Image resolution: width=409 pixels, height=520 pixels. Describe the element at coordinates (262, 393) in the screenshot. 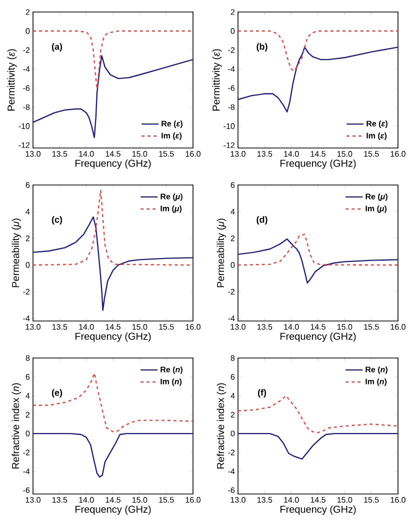

I see `annotation: (f)` at that location.